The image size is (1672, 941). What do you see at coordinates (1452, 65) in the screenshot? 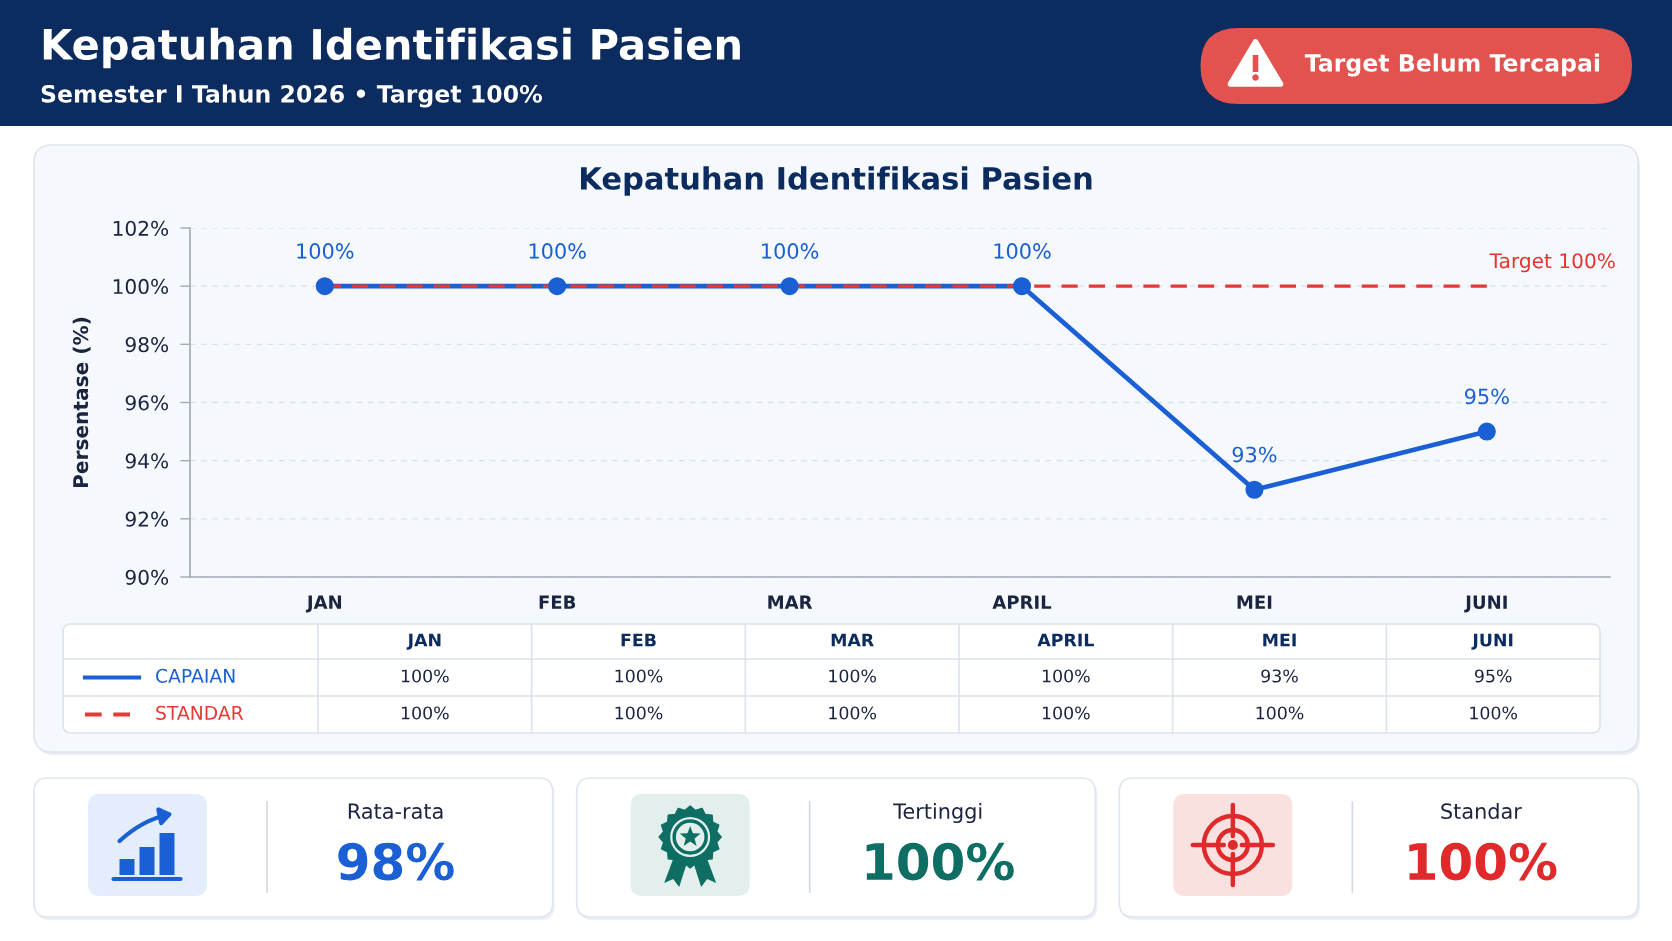
I see `text: Target Belum Tercapai` at bounding box center [1452, 65].